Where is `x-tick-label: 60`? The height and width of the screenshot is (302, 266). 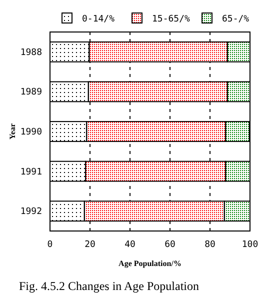 x-tick-label: 60 is located at coordinates (170, 245).